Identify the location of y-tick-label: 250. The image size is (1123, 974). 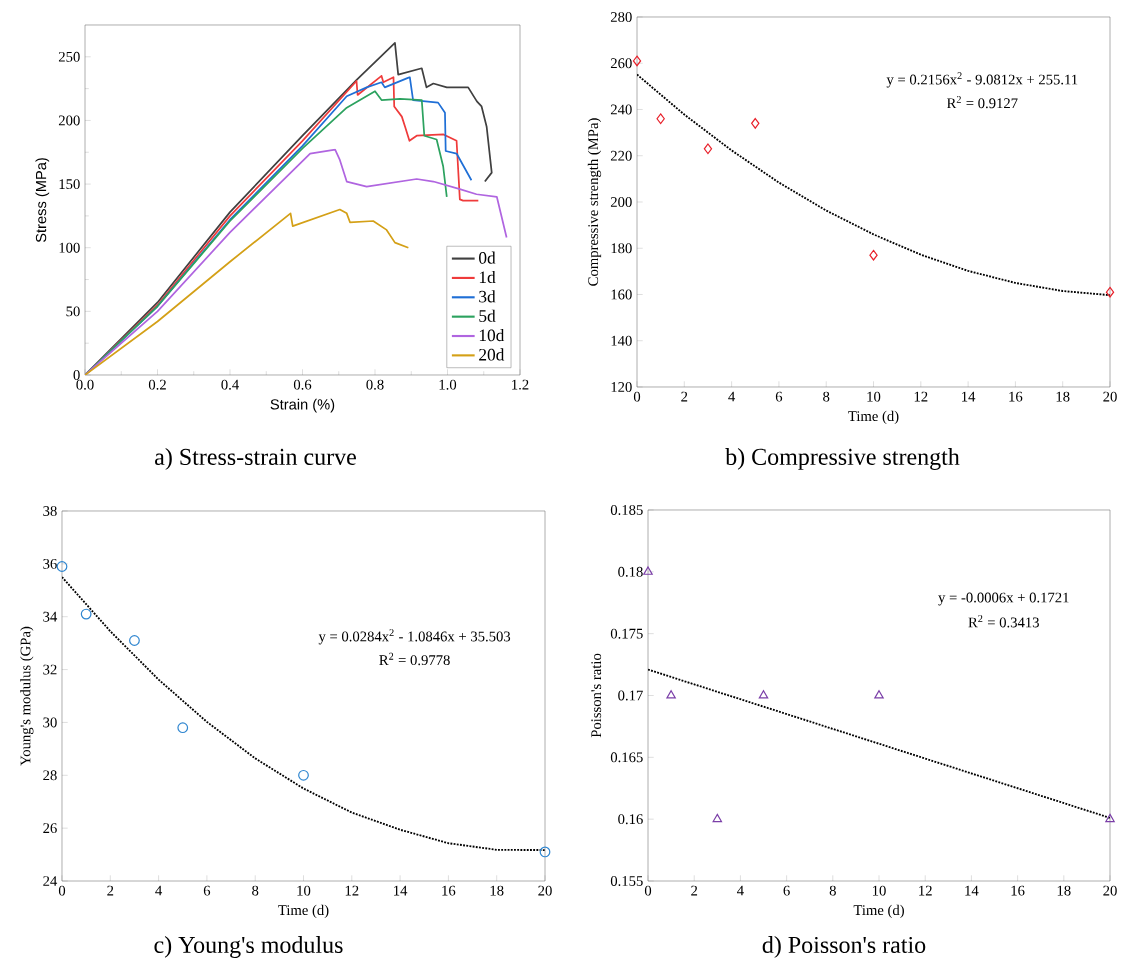
(69, 56).